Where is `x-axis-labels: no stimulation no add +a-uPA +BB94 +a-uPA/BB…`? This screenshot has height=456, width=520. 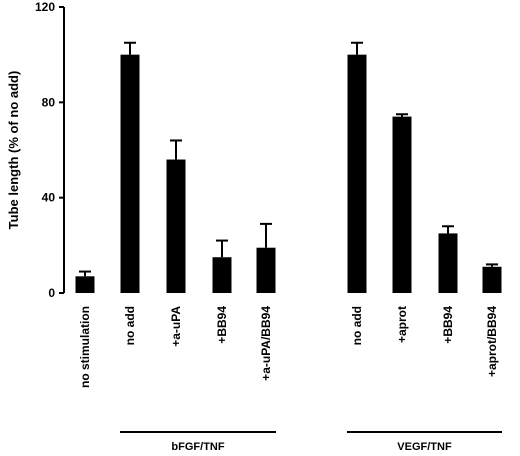 x-axis-labels: no stimulation no add +a-uPA +BB94 +a-uPA/BB… is located at coordinates (288, 347).